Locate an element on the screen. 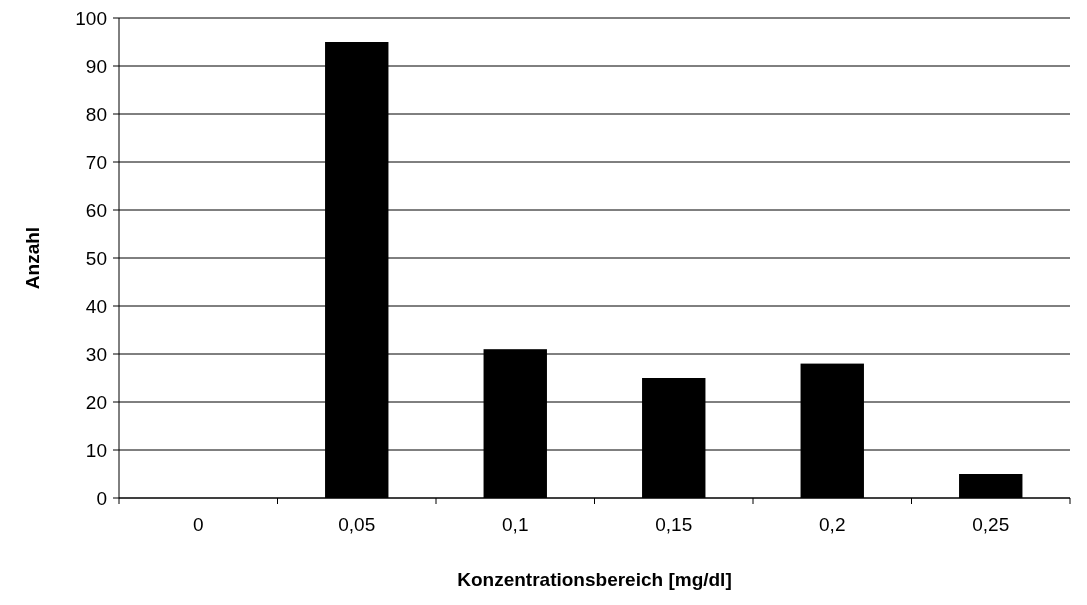  y-tick-label: 0 is located at coordinates (101, 498).